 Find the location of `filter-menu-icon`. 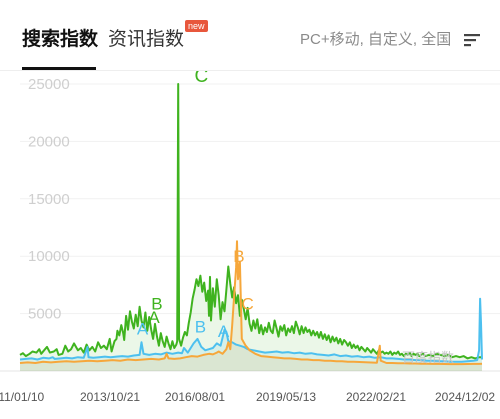

filter-menu-icon is located at coordinates (472, 40).